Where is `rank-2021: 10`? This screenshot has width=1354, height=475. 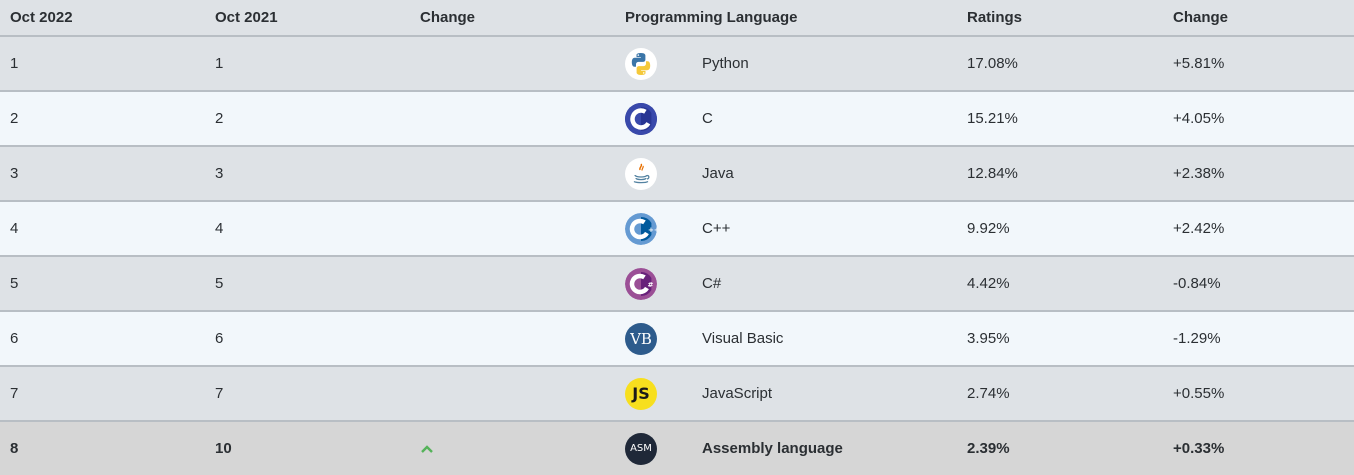 rank-2021: 10 is located at coordinates (223, 448).